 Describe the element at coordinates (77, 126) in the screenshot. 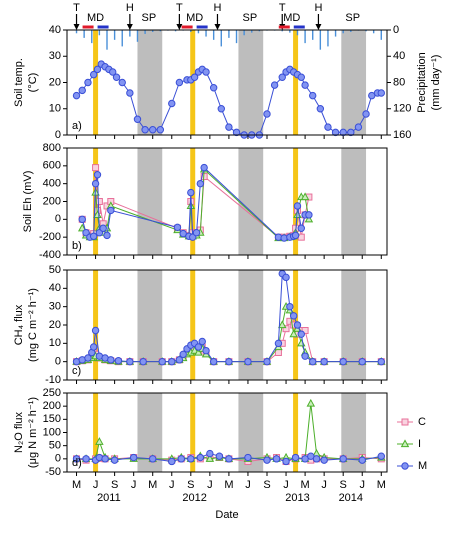

I see `panel-label: a)` at that location.